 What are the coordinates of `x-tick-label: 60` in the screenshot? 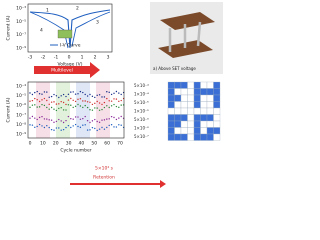 It's located at (107, 144).